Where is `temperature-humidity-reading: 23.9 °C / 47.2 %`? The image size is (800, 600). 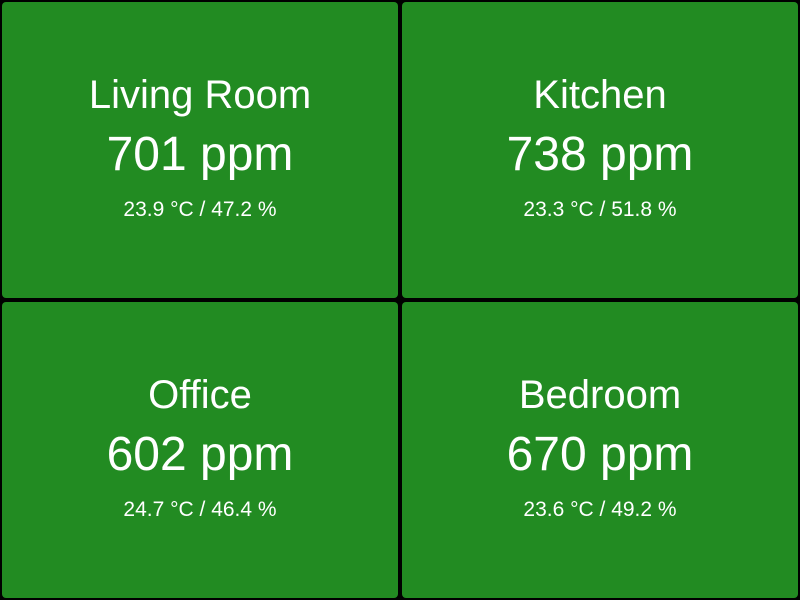 temperature-humidity-reading: 23.9 °C / 47.2 % is located at coordinates (200, 209).